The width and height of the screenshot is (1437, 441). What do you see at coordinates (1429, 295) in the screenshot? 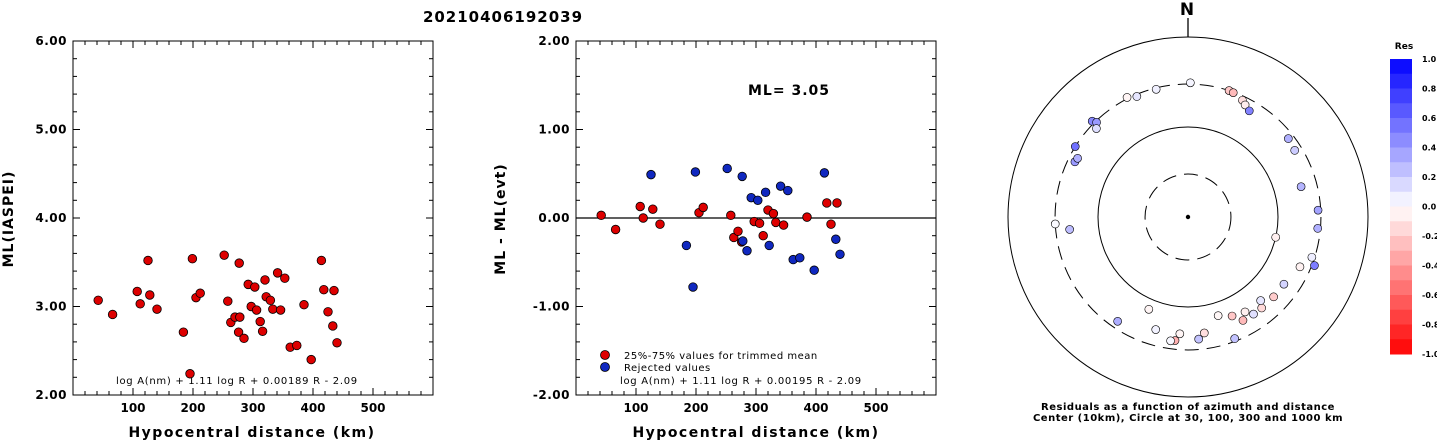
I see `colorbar-tick-label: -0.6` at bounding box center [1429, 295].